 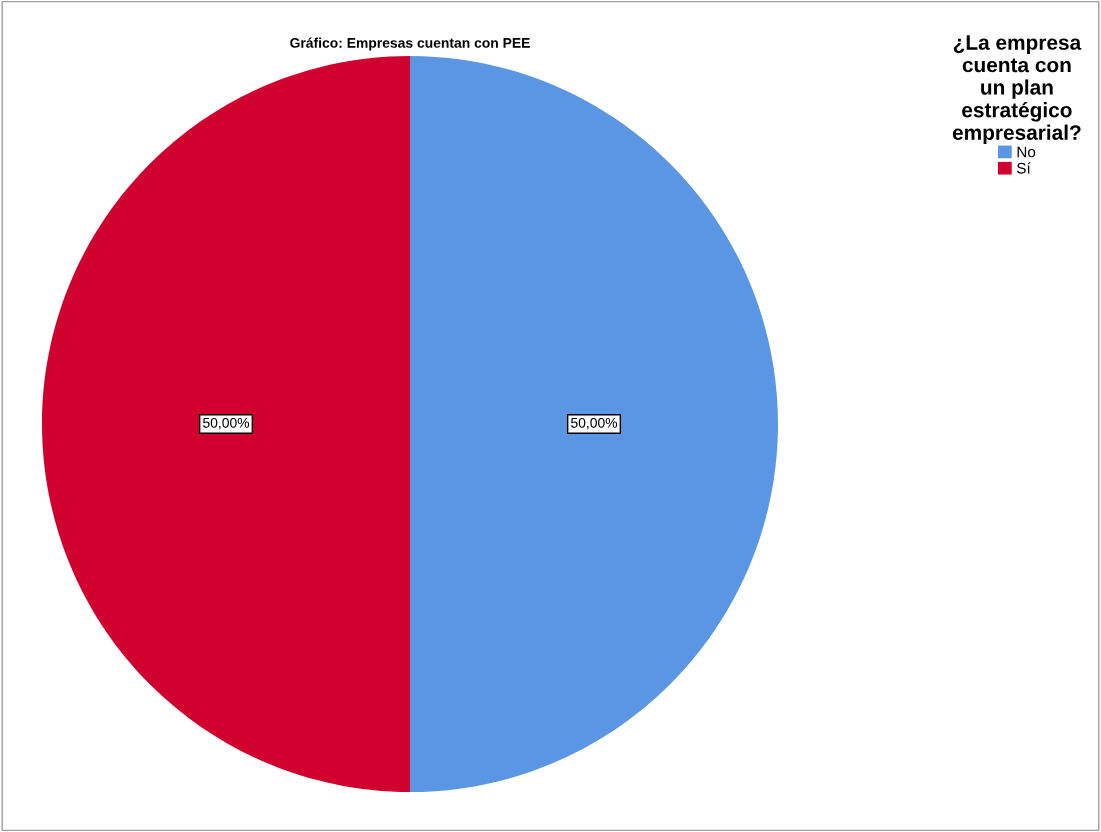 I want to click on legend-label: Sí, so click(x=1023, y=168).